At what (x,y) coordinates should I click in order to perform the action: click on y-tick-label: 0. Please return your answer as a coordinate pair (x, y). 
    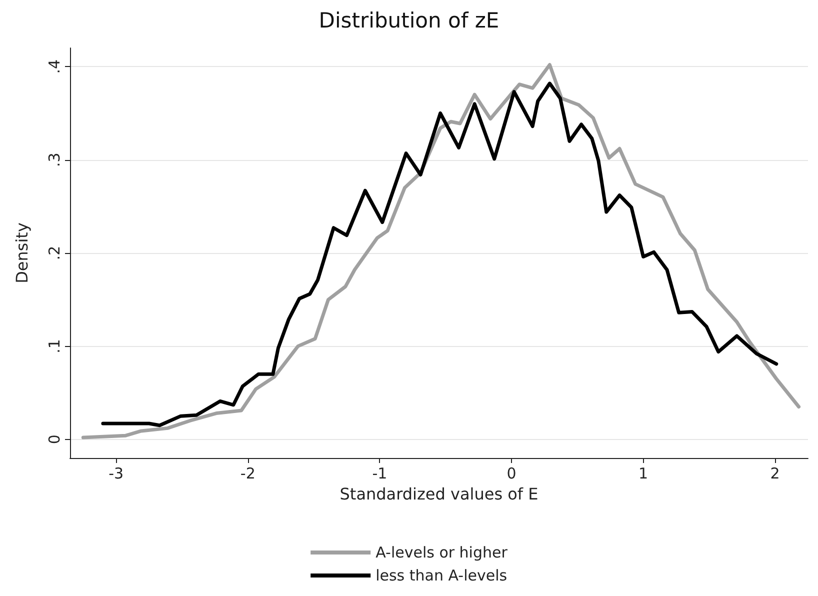
    Looking at the image, I should click on (55, 439).